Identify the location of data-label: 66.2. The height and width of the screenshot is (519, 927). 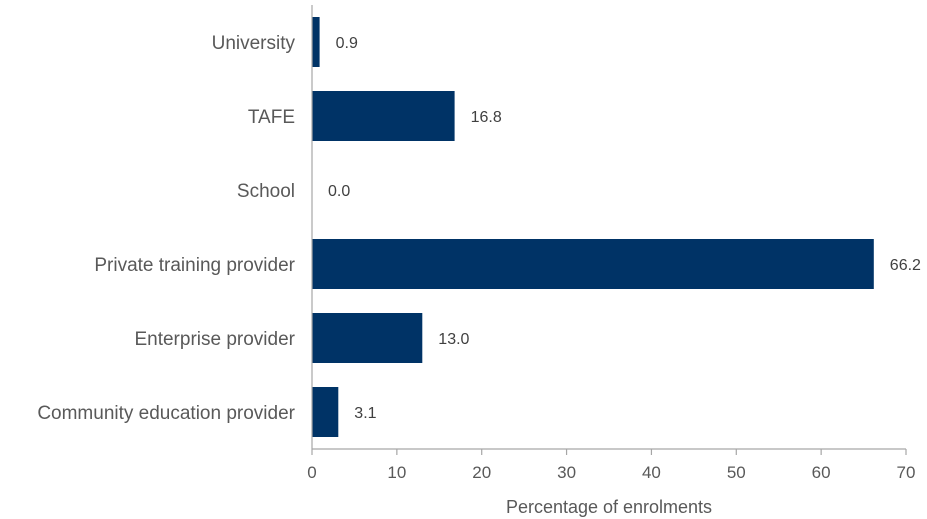
(905, 265).